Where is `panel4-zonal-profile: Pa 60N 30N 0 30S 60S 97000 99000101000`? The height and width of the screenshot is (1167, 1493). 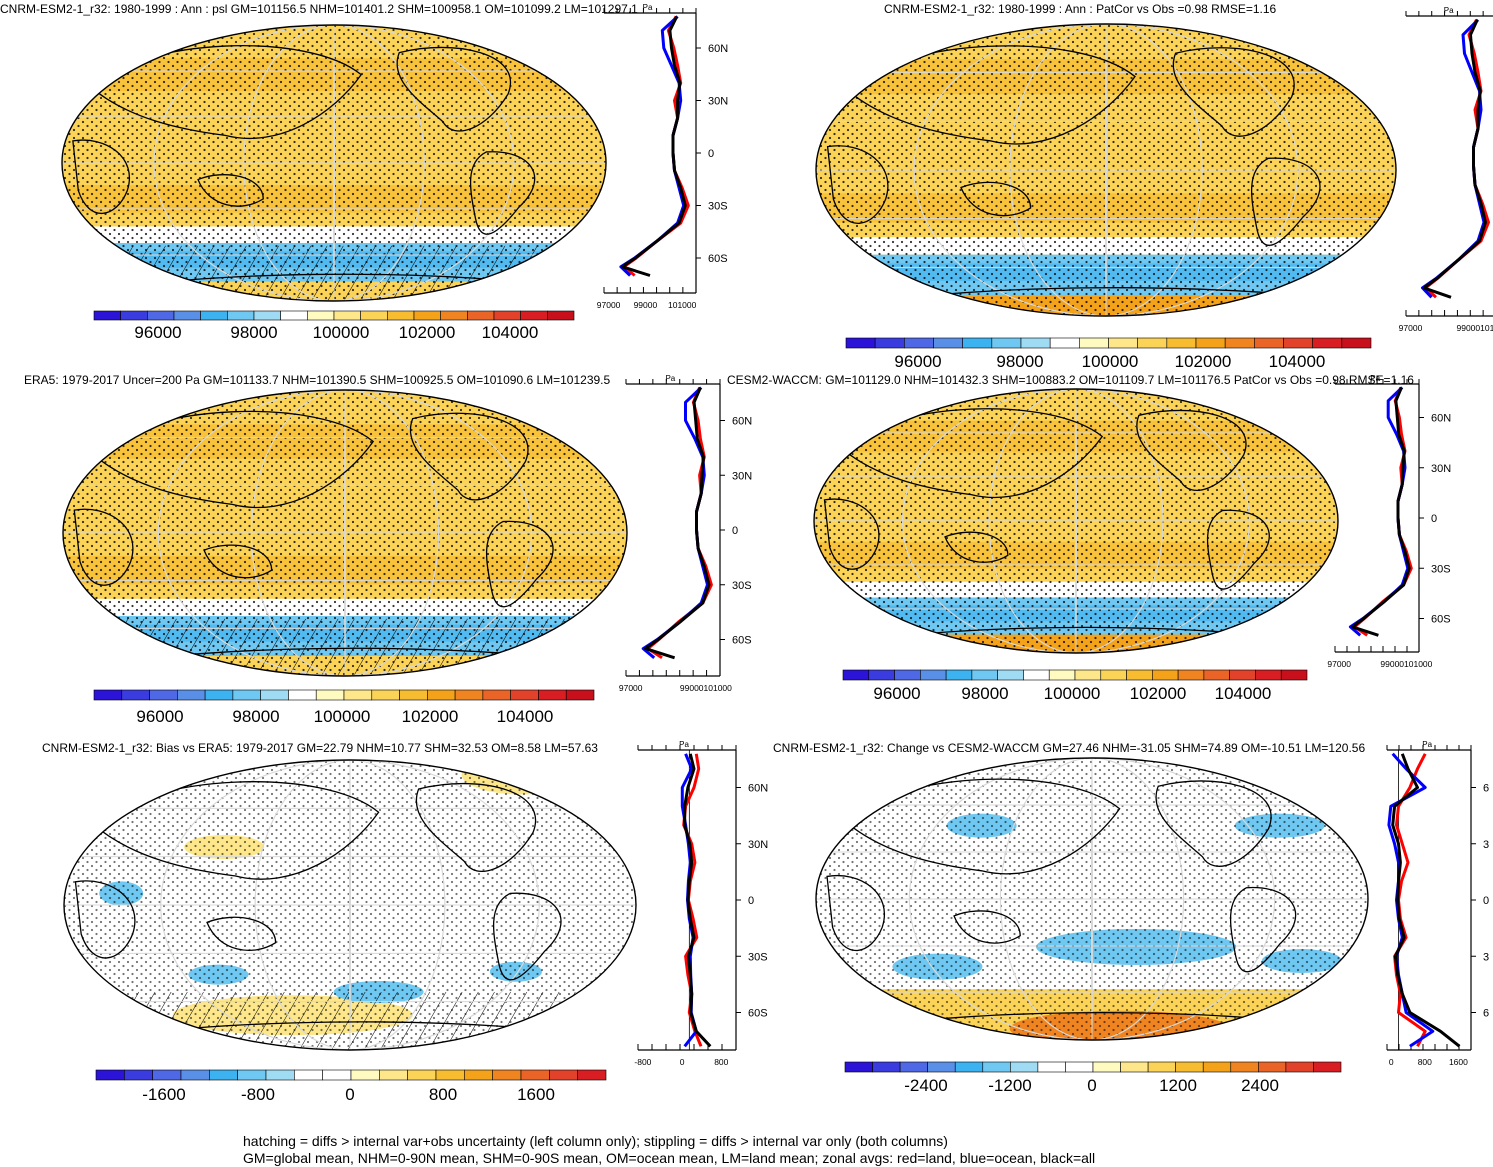
panel4-zonal-profile: Pa 60N 30N 0 30S 60S 97000 99000101000 is located at coordinates (1389, 521).